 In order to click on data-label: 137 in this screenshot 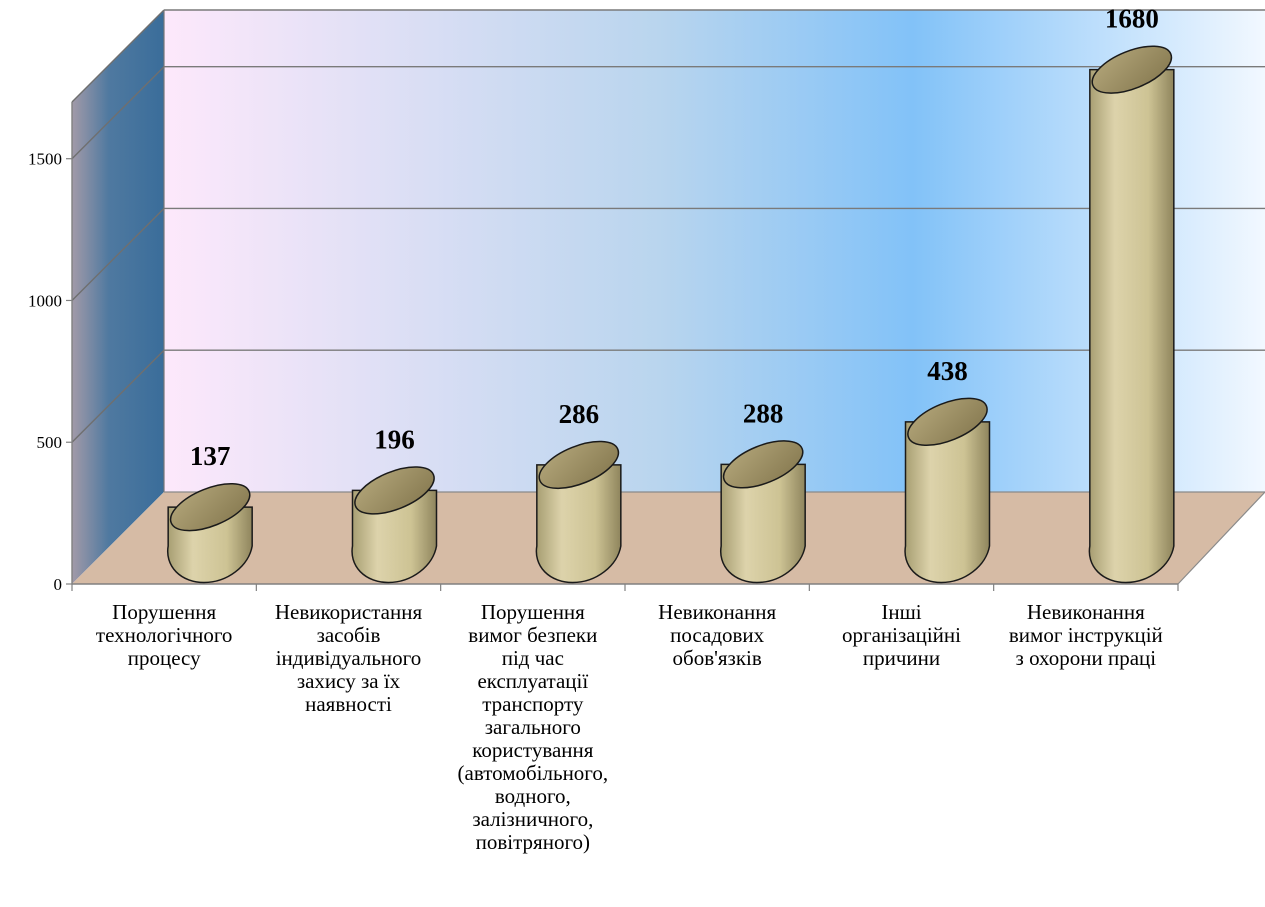, I will do `click(210, 456)`.